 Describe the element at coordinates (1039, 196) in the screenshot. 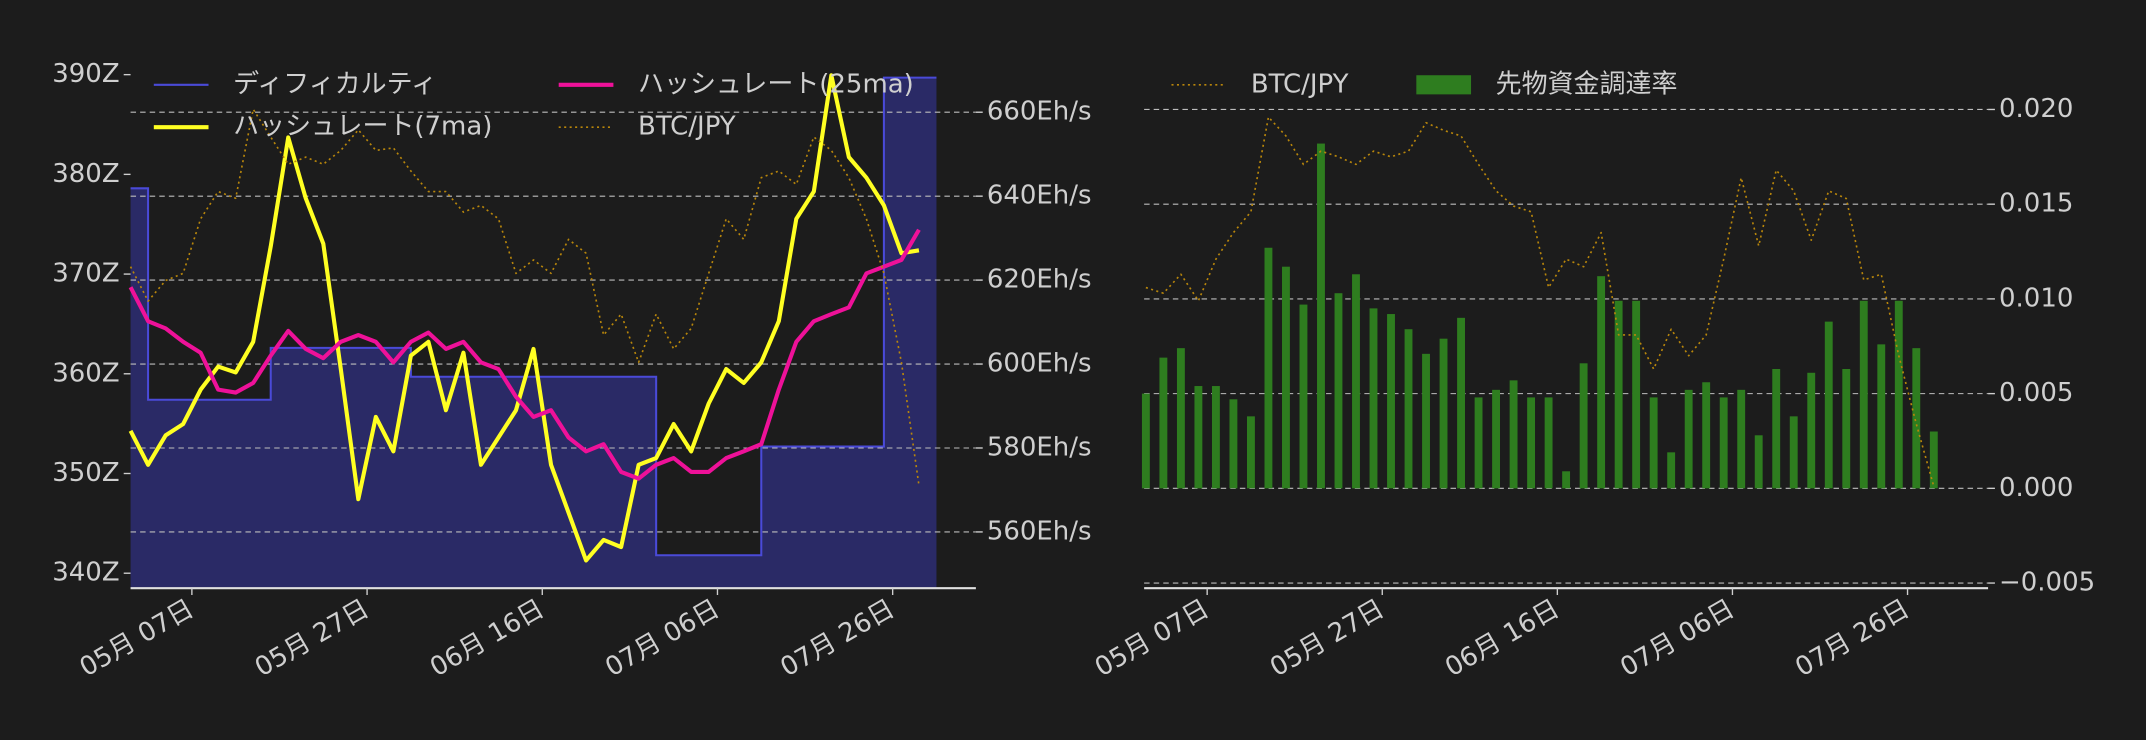

I see `y-tick-label: 640Eh/s` at that location.